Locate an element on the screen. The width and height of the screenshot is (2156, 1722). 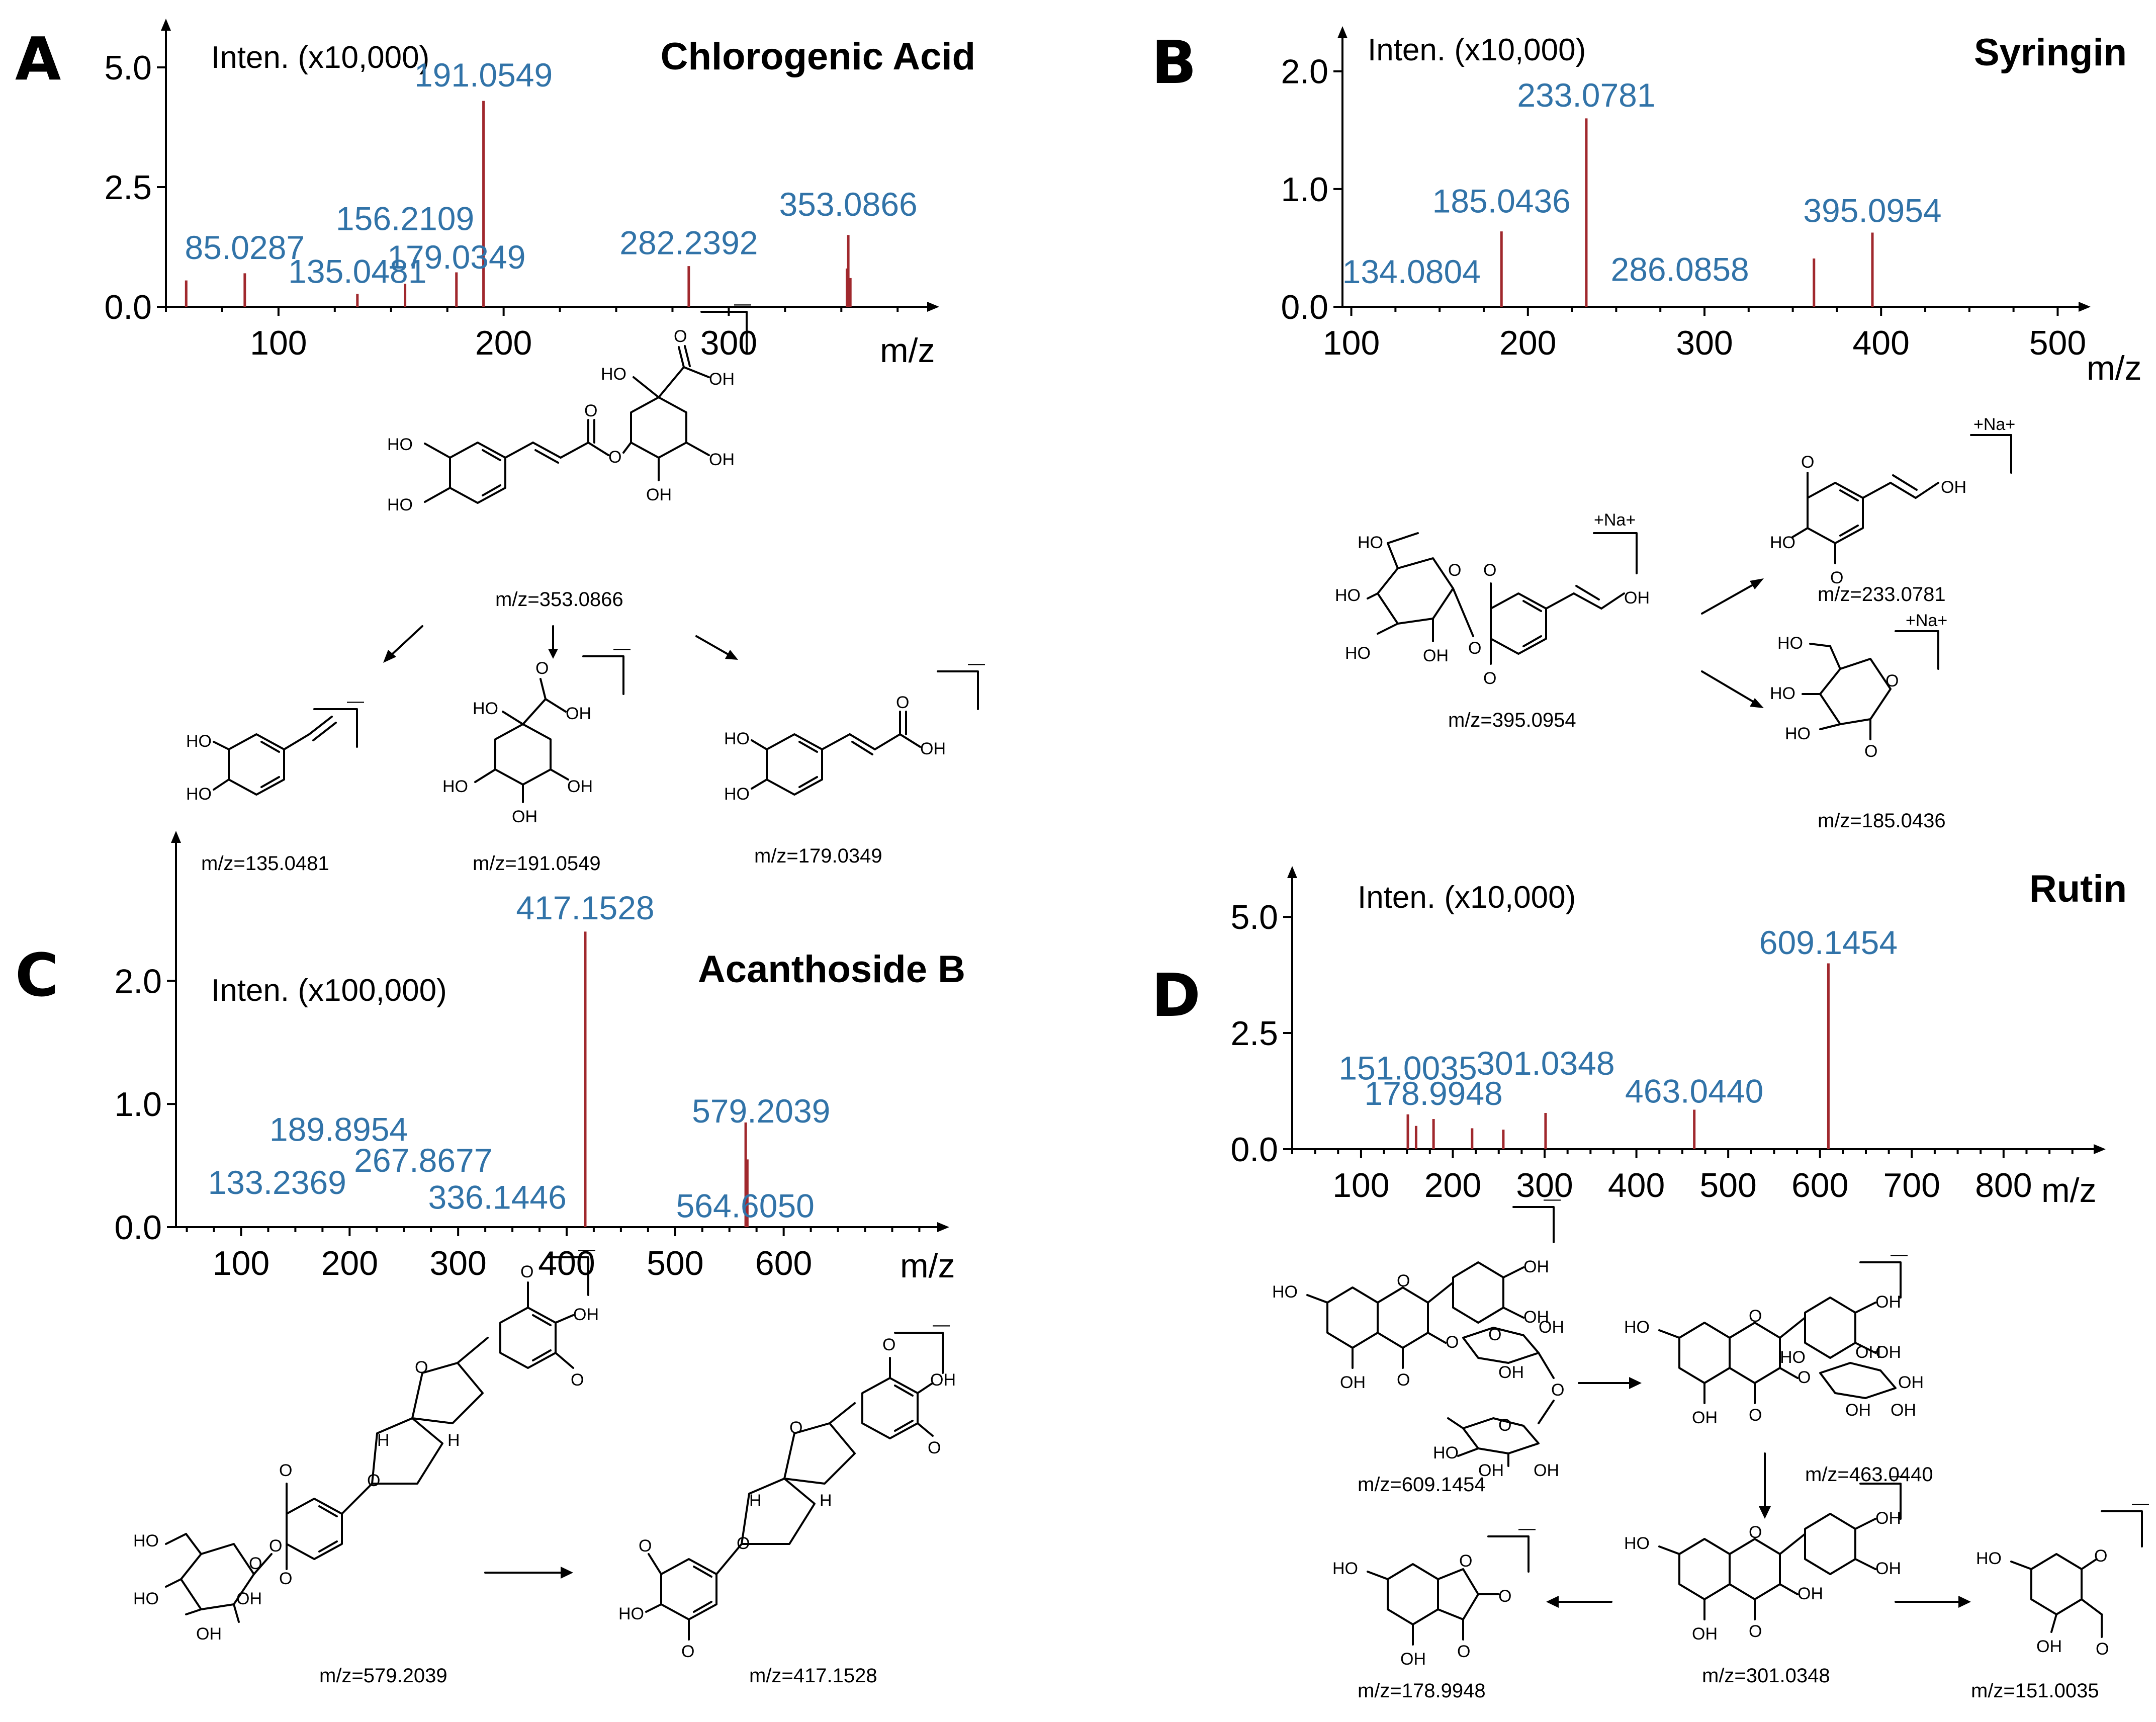
chart-c-y-tick-label: 2.0 is located at coordinates (138, 981).